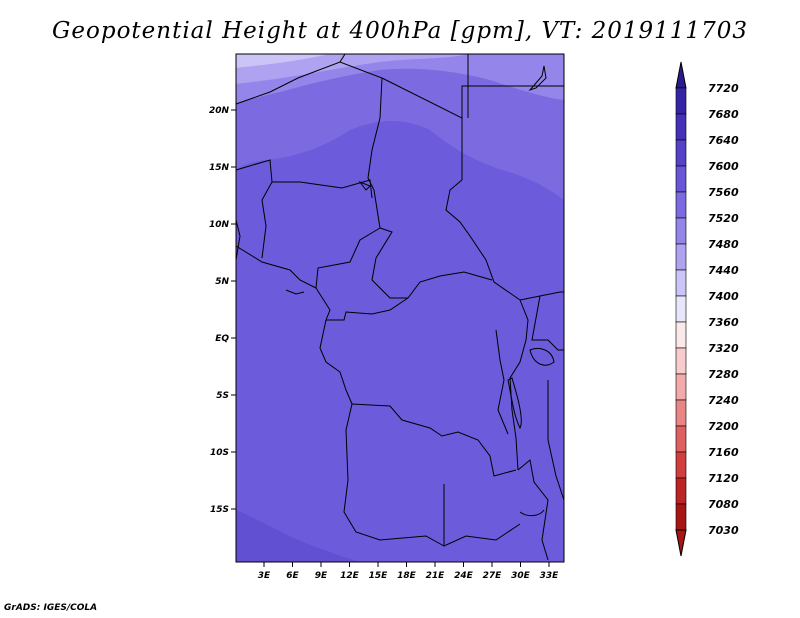  What do you see at coordinates (723, 244) in the screenshot?
I see `colorbar-label: 7480` at bounding box center [723, 244].